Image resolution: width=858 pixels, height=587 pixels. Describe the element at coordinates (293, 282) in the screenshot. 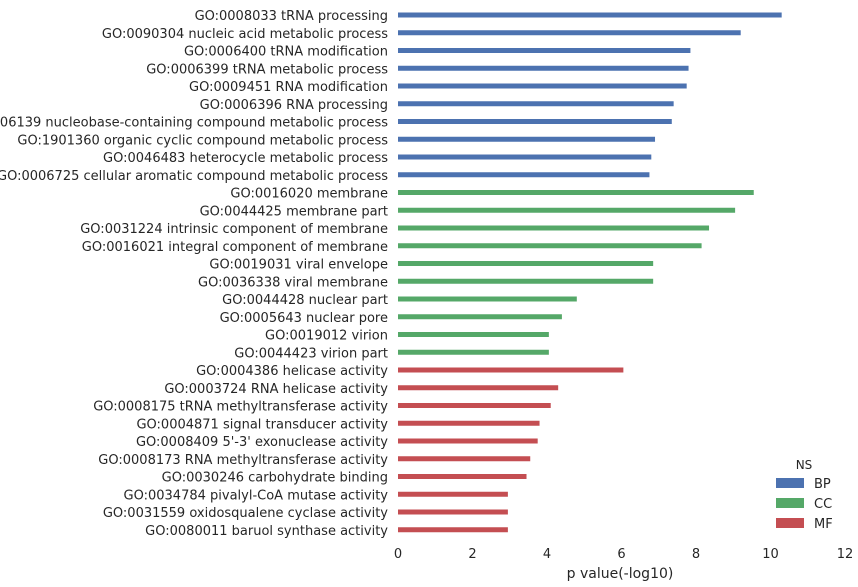

I see `category-label: GO:0036338 viral membrane` at that location.